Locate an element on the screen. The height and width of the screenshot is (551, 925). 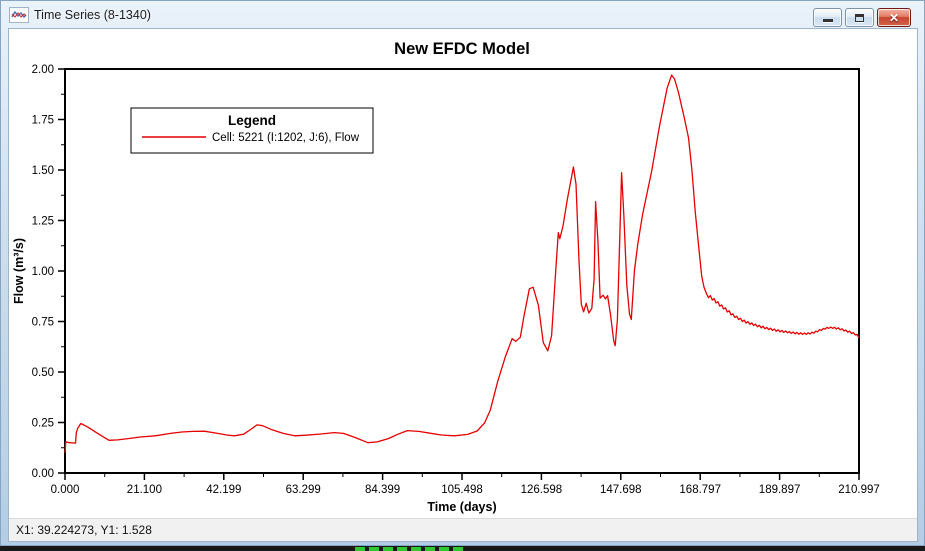
taskbar-strip is located at coordinates (462, 548).